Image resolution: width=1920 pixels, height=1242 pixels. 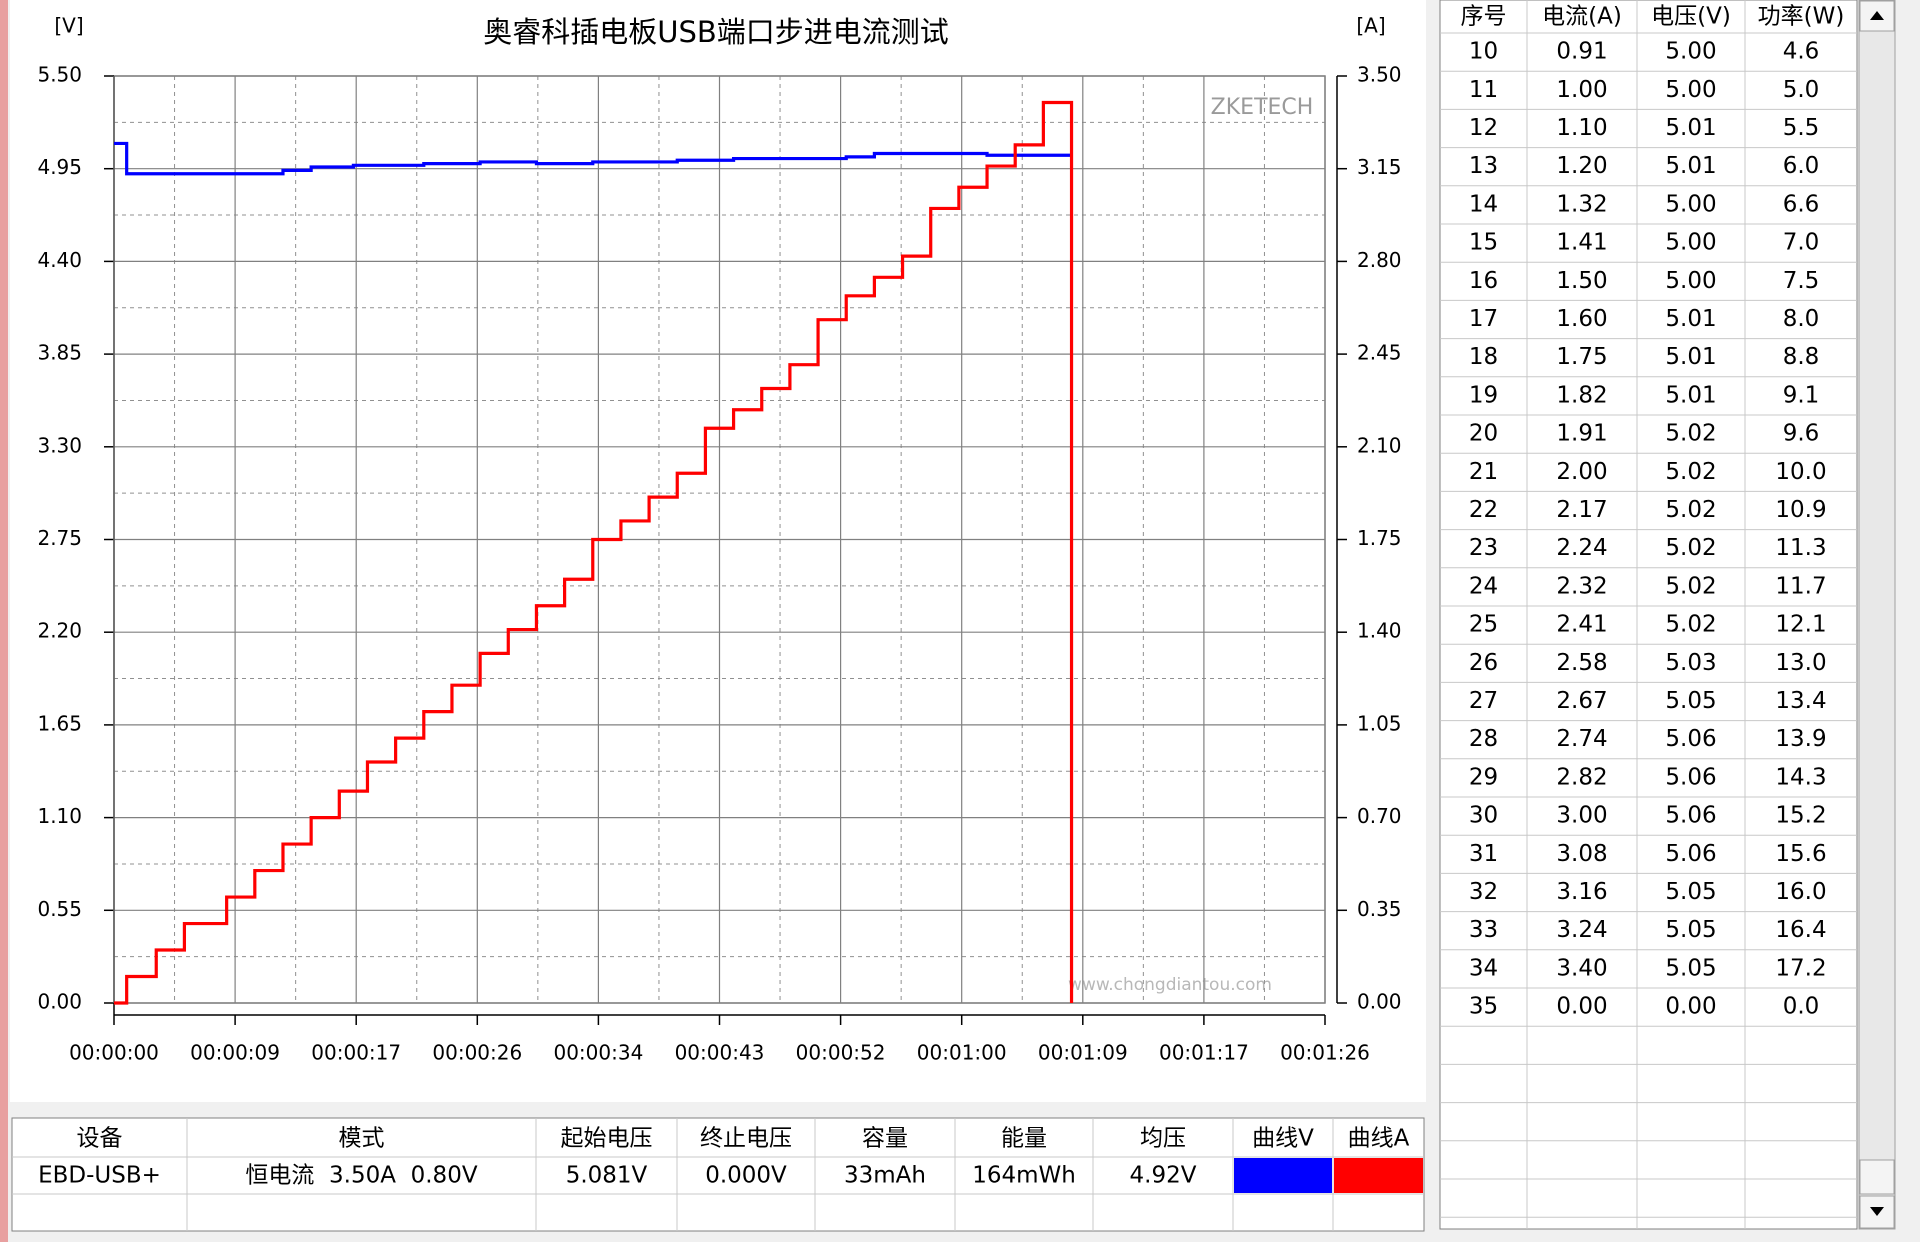 I want to click on y2-unit: [A], so click(x=1370, y=26).